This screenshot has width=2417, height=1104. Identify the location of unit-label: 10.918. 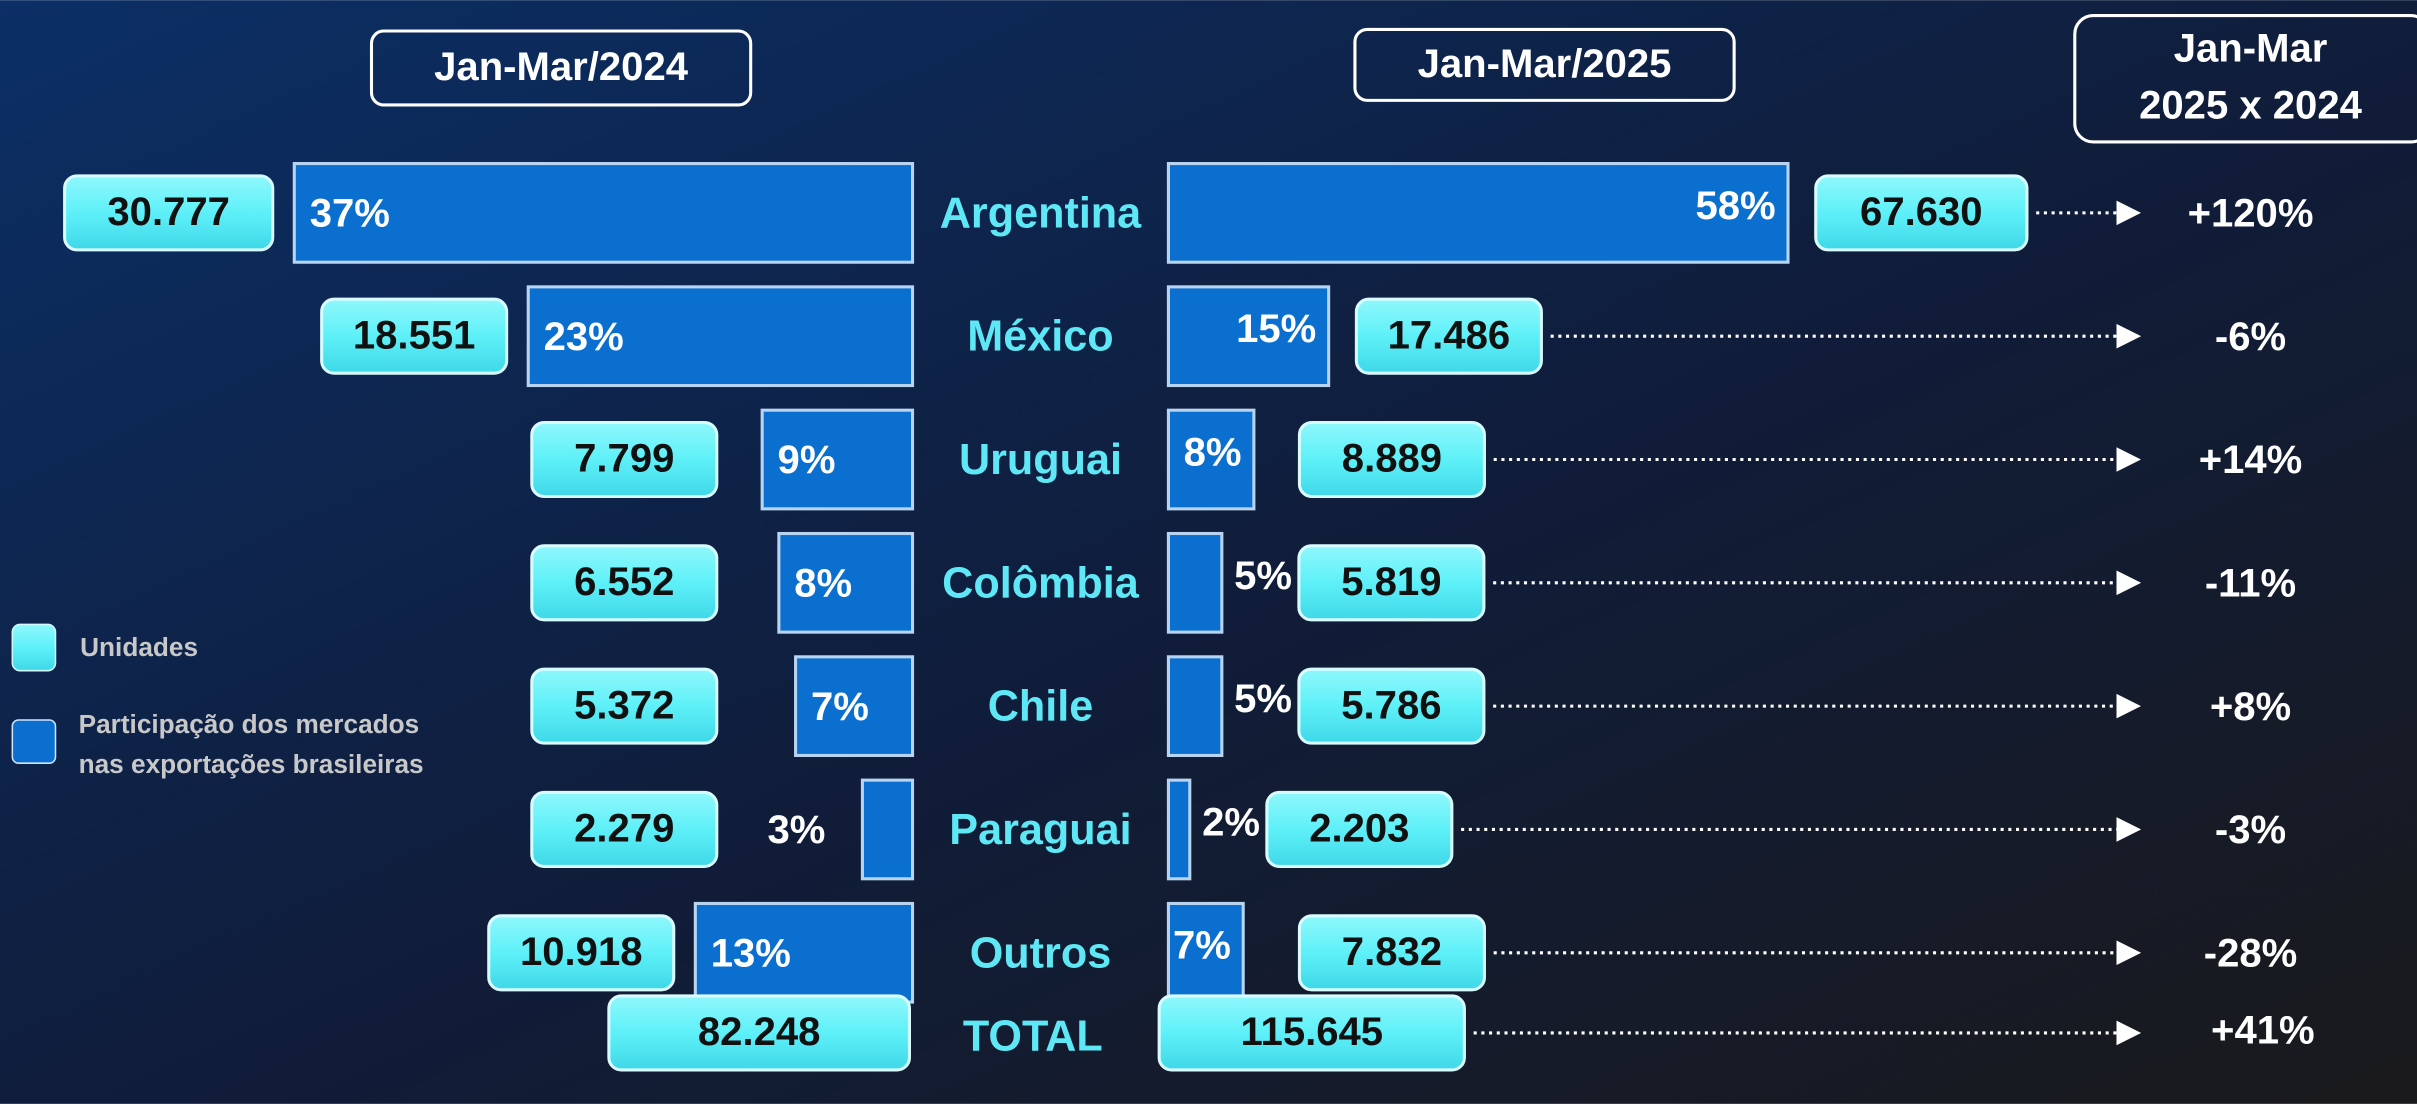
(581, 952).